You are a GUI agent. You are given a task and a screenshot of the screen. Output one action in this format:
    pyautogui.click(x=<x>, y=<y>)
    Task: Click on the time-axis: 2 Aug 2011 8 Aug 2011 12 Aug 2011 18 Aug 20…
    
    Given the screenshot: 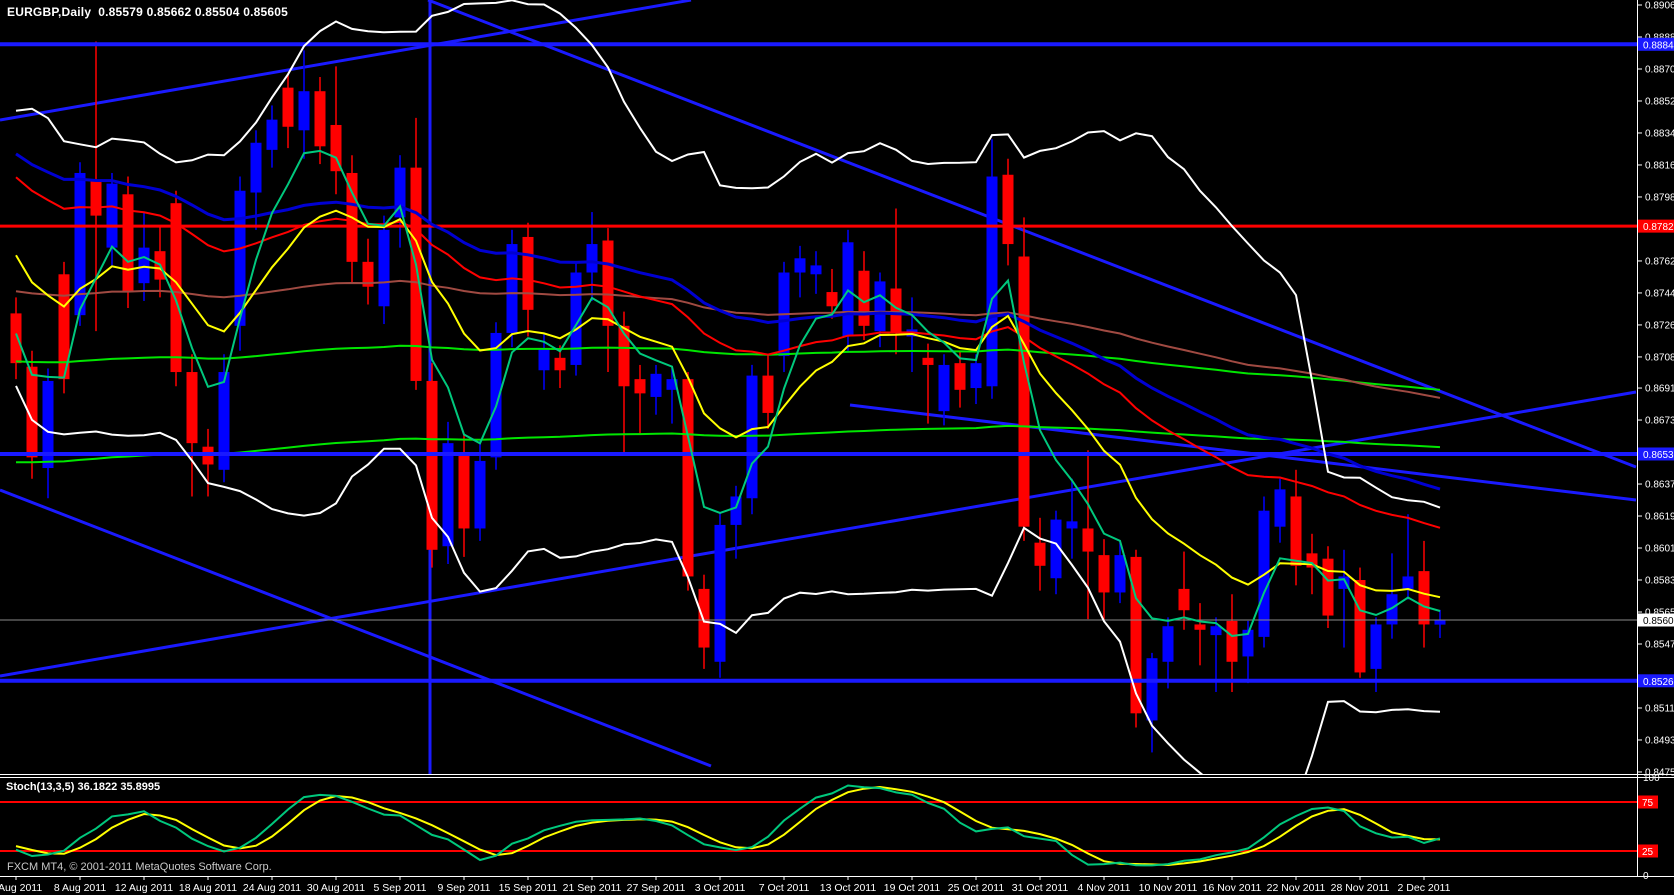 What is the action you would take?
    pyautogui.click(x=725, y=885)
    